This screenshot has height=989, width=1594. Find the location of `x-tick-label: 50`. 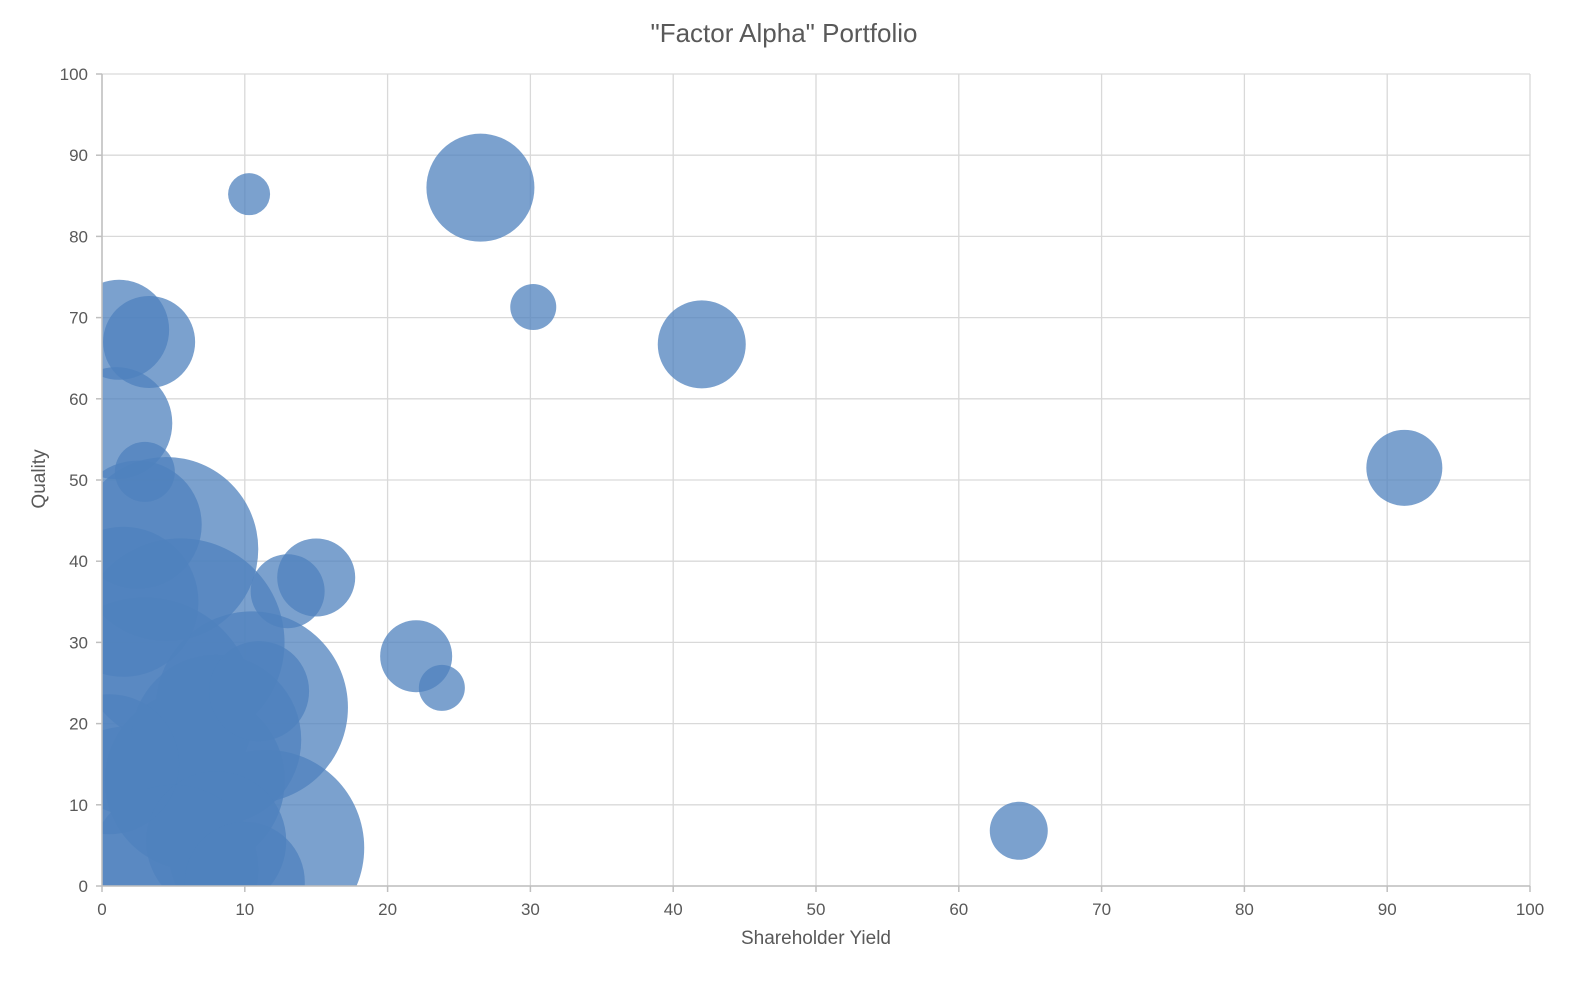

x-tick-label: 50 is located at coordinates (816, 909).